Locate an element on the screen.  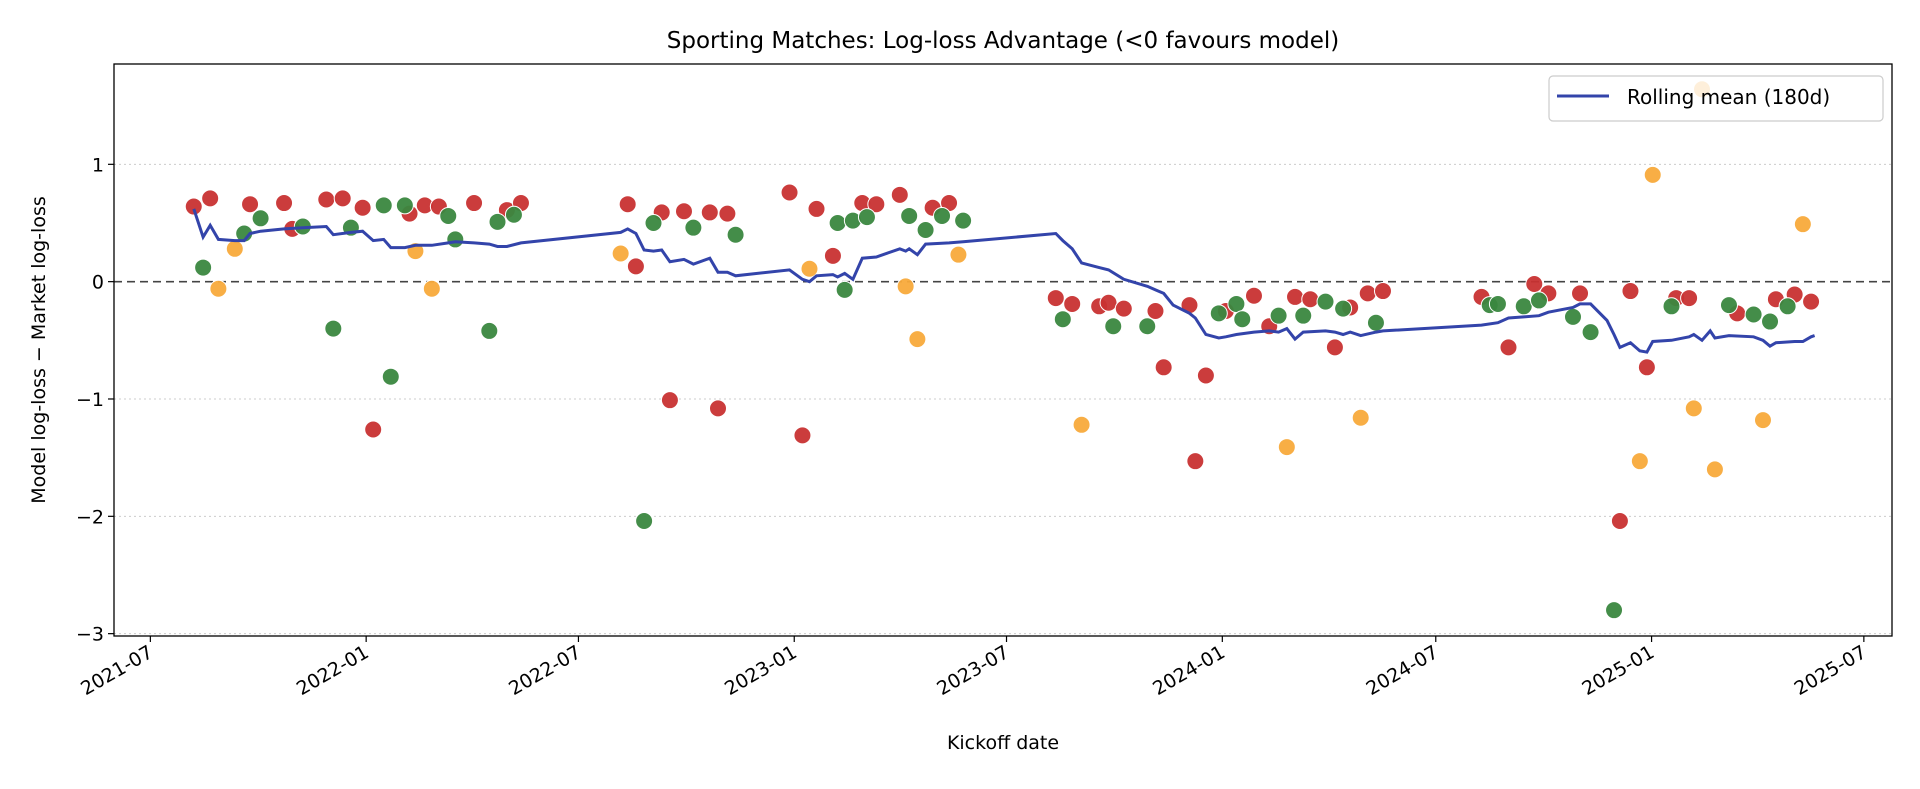
y-tick-label: −2 is located at coordinates (90, 517).